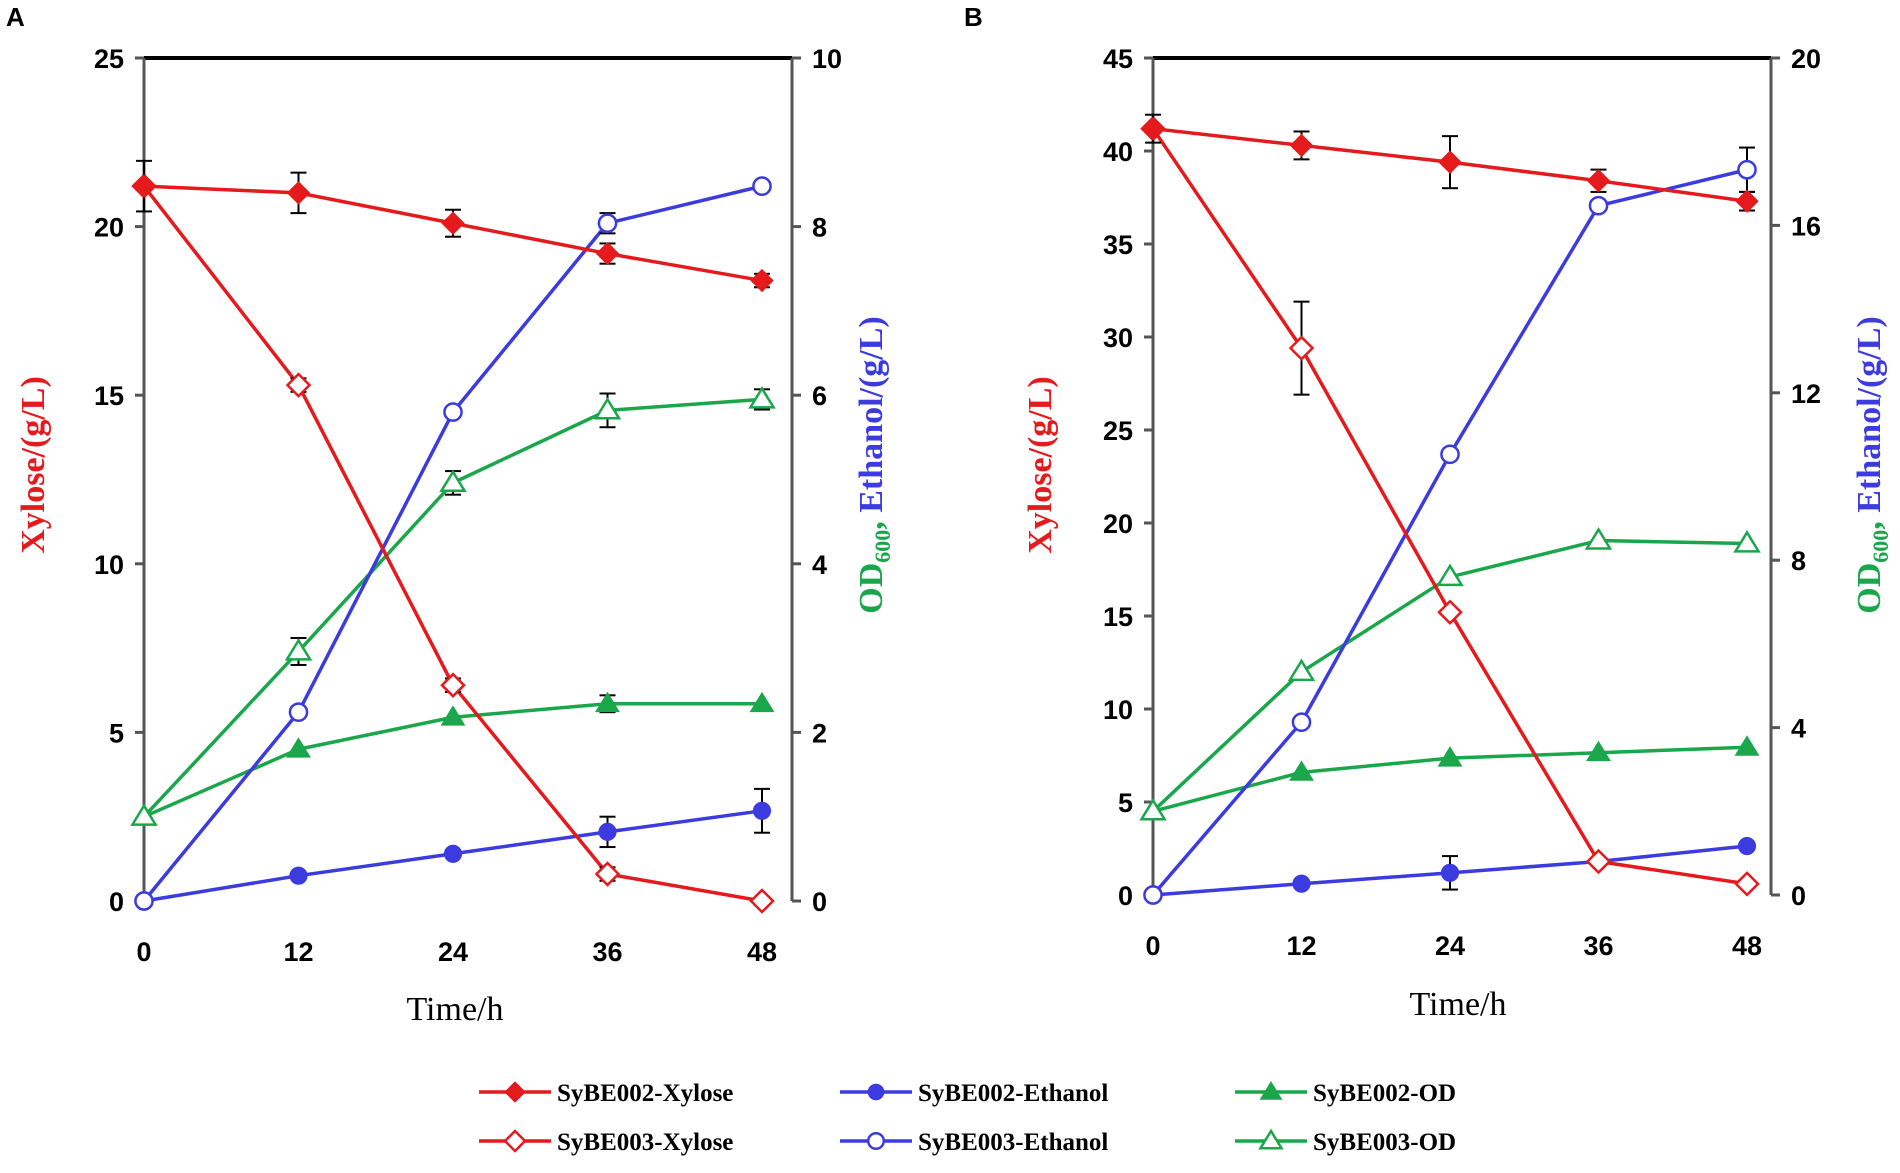 The height and width of the screenshot is (1173, 1900). I want to click on legend-label: SyBE003-OD, so click(1384, 1142).